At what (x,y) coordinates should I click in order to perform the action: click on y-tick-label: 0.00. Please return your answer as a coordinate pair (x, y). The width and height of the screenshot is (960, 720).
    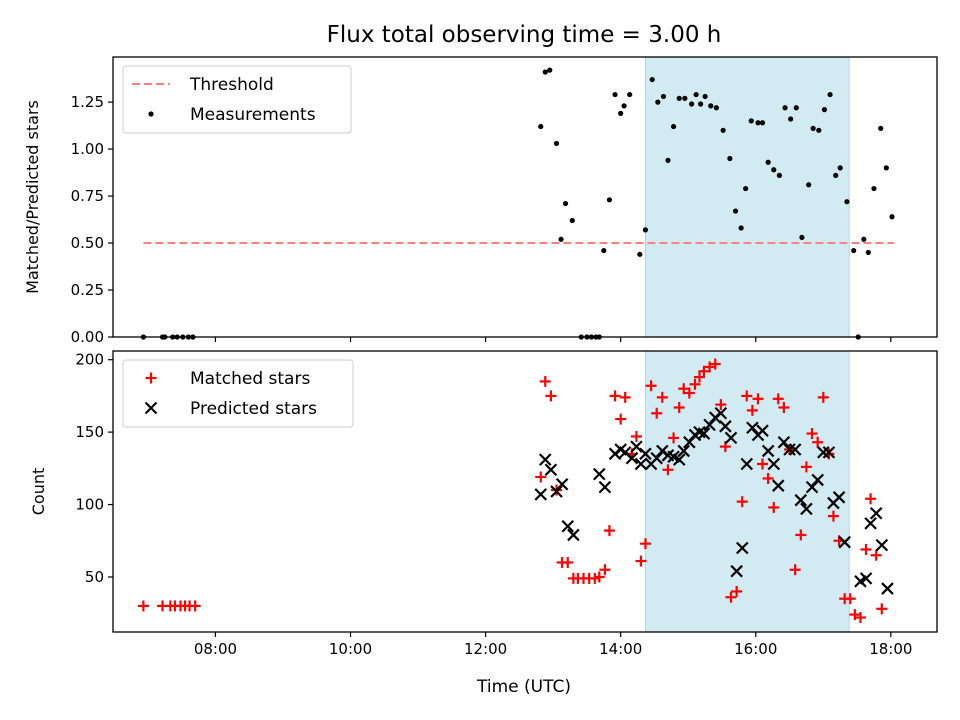
    Looking at the image, I should click on (87, 337).